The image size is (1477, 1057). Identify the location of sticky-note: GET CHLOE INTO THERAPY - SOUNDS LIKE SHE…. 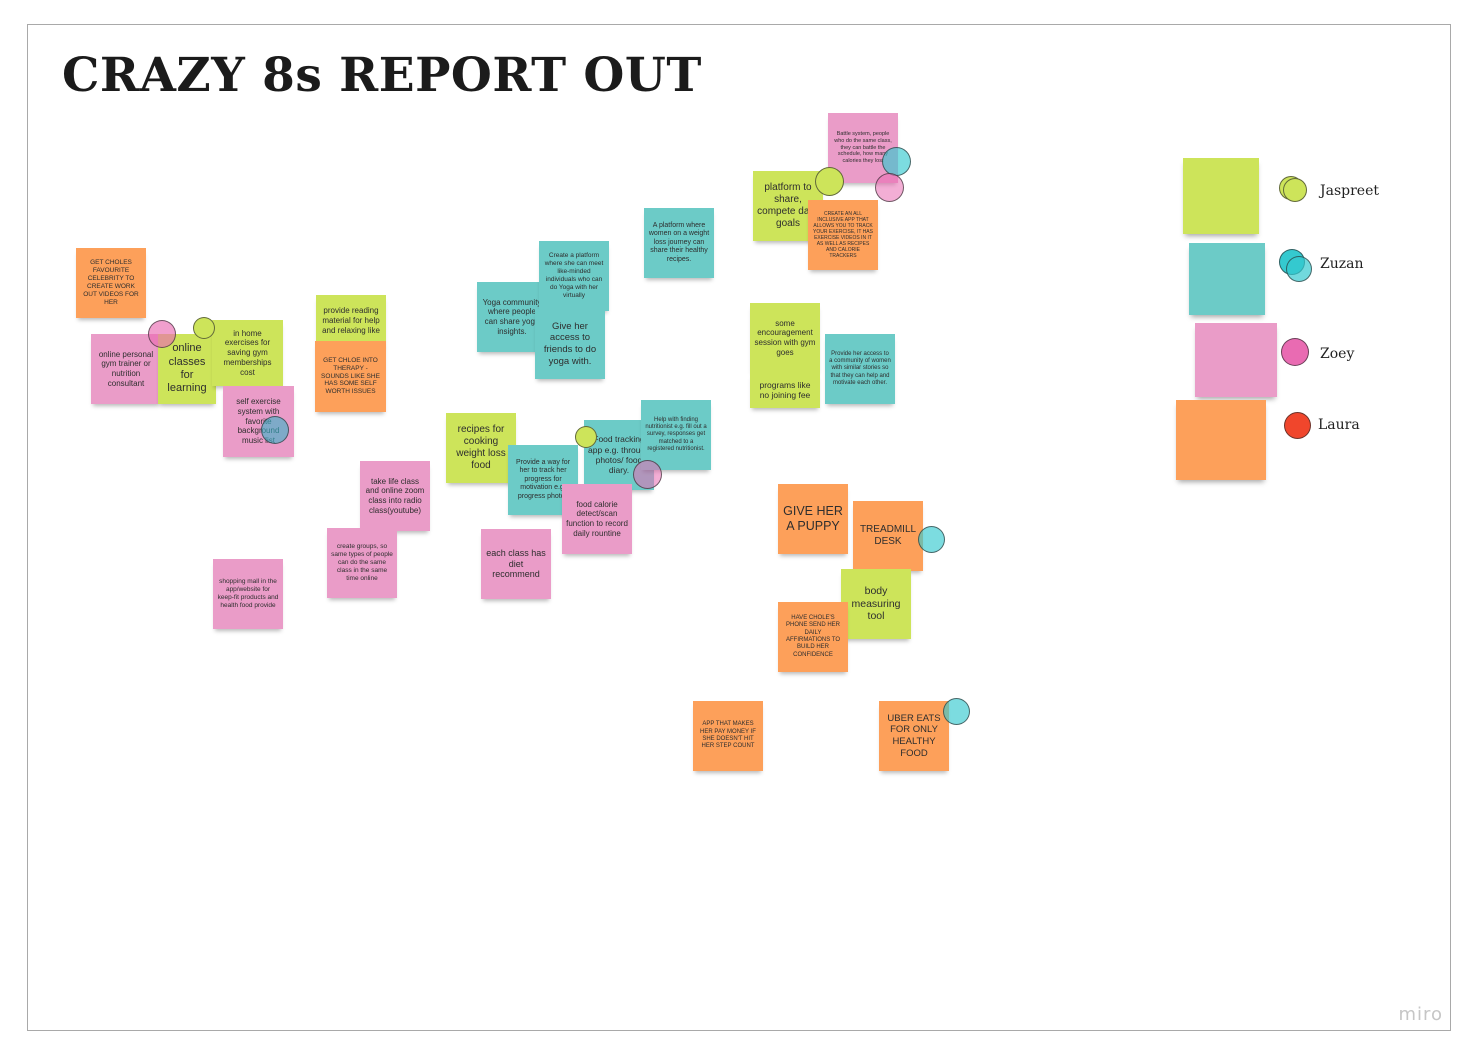
(350, 376).